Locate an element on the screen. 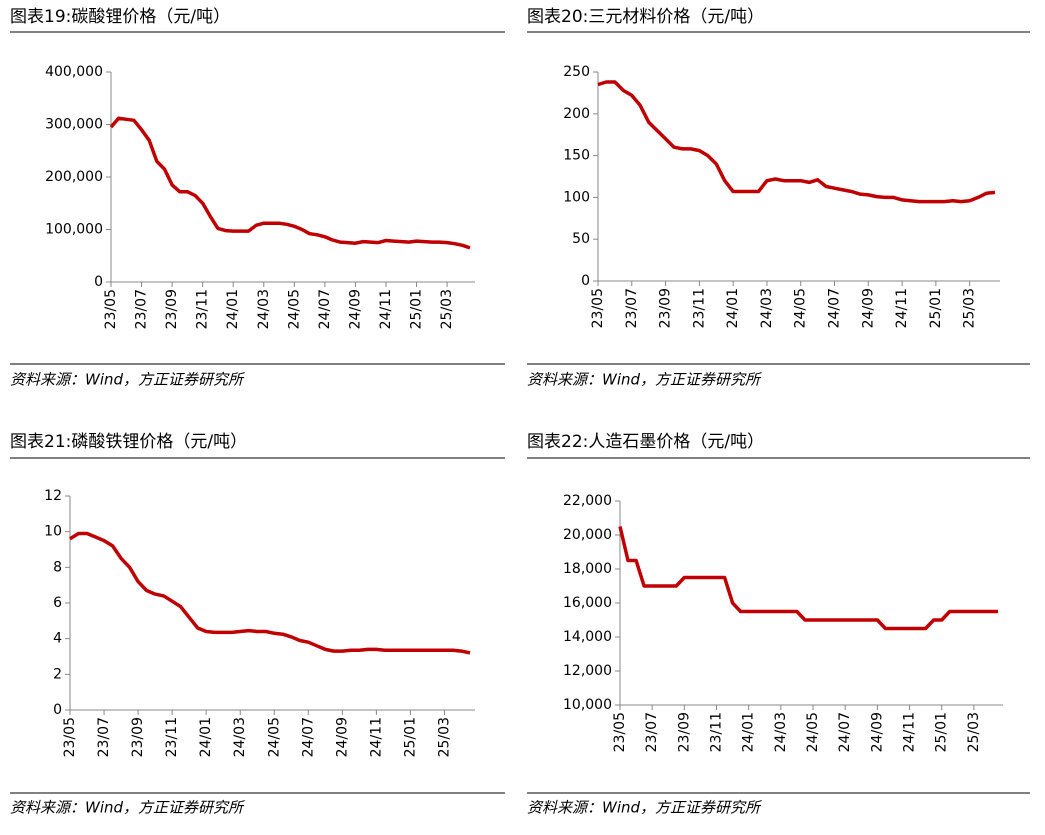 The height and width of the screenshot is (835, 1045). chart-title: 图表19:碳酸锂价格（元/吨） is located at coordinates (120, 17).